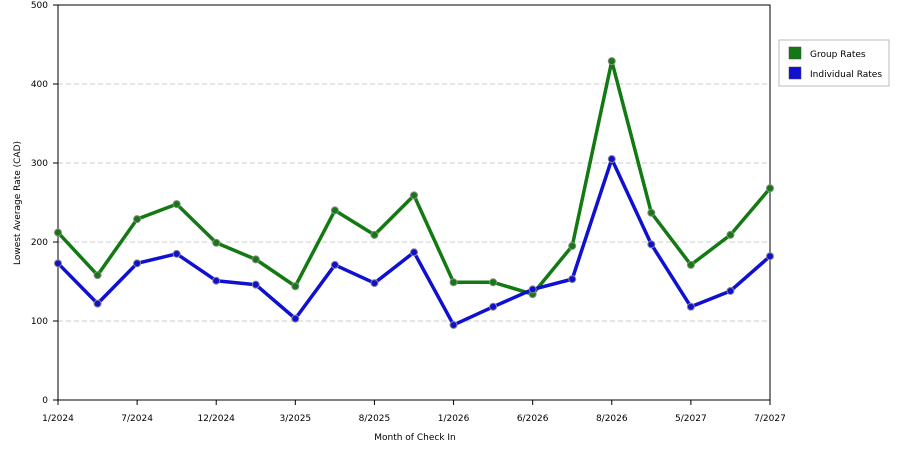 This screenshot has width=900, height=454. What do you see at coordinates (39, 243) in the screenshot?
I see `y-tick-label: 200` at bounding box center [39, 243].